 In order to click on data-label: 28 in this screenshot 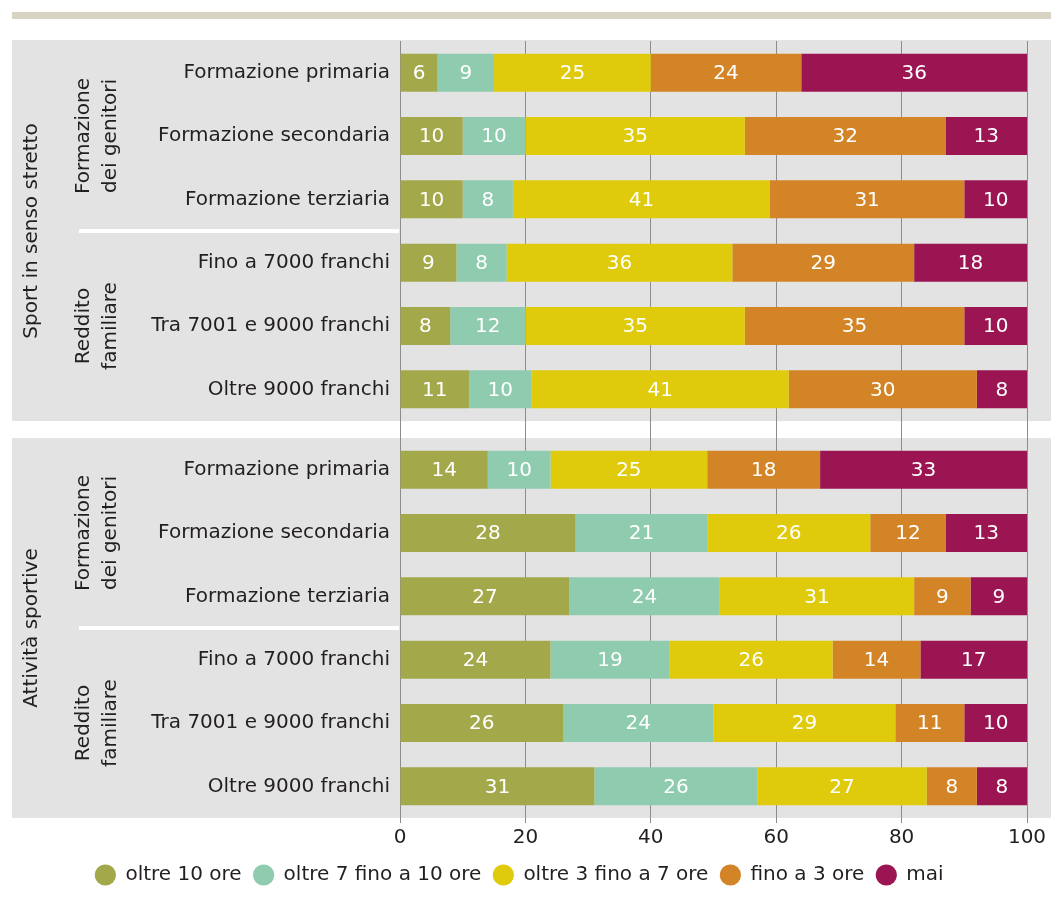, I will do `click(488, 532)`.